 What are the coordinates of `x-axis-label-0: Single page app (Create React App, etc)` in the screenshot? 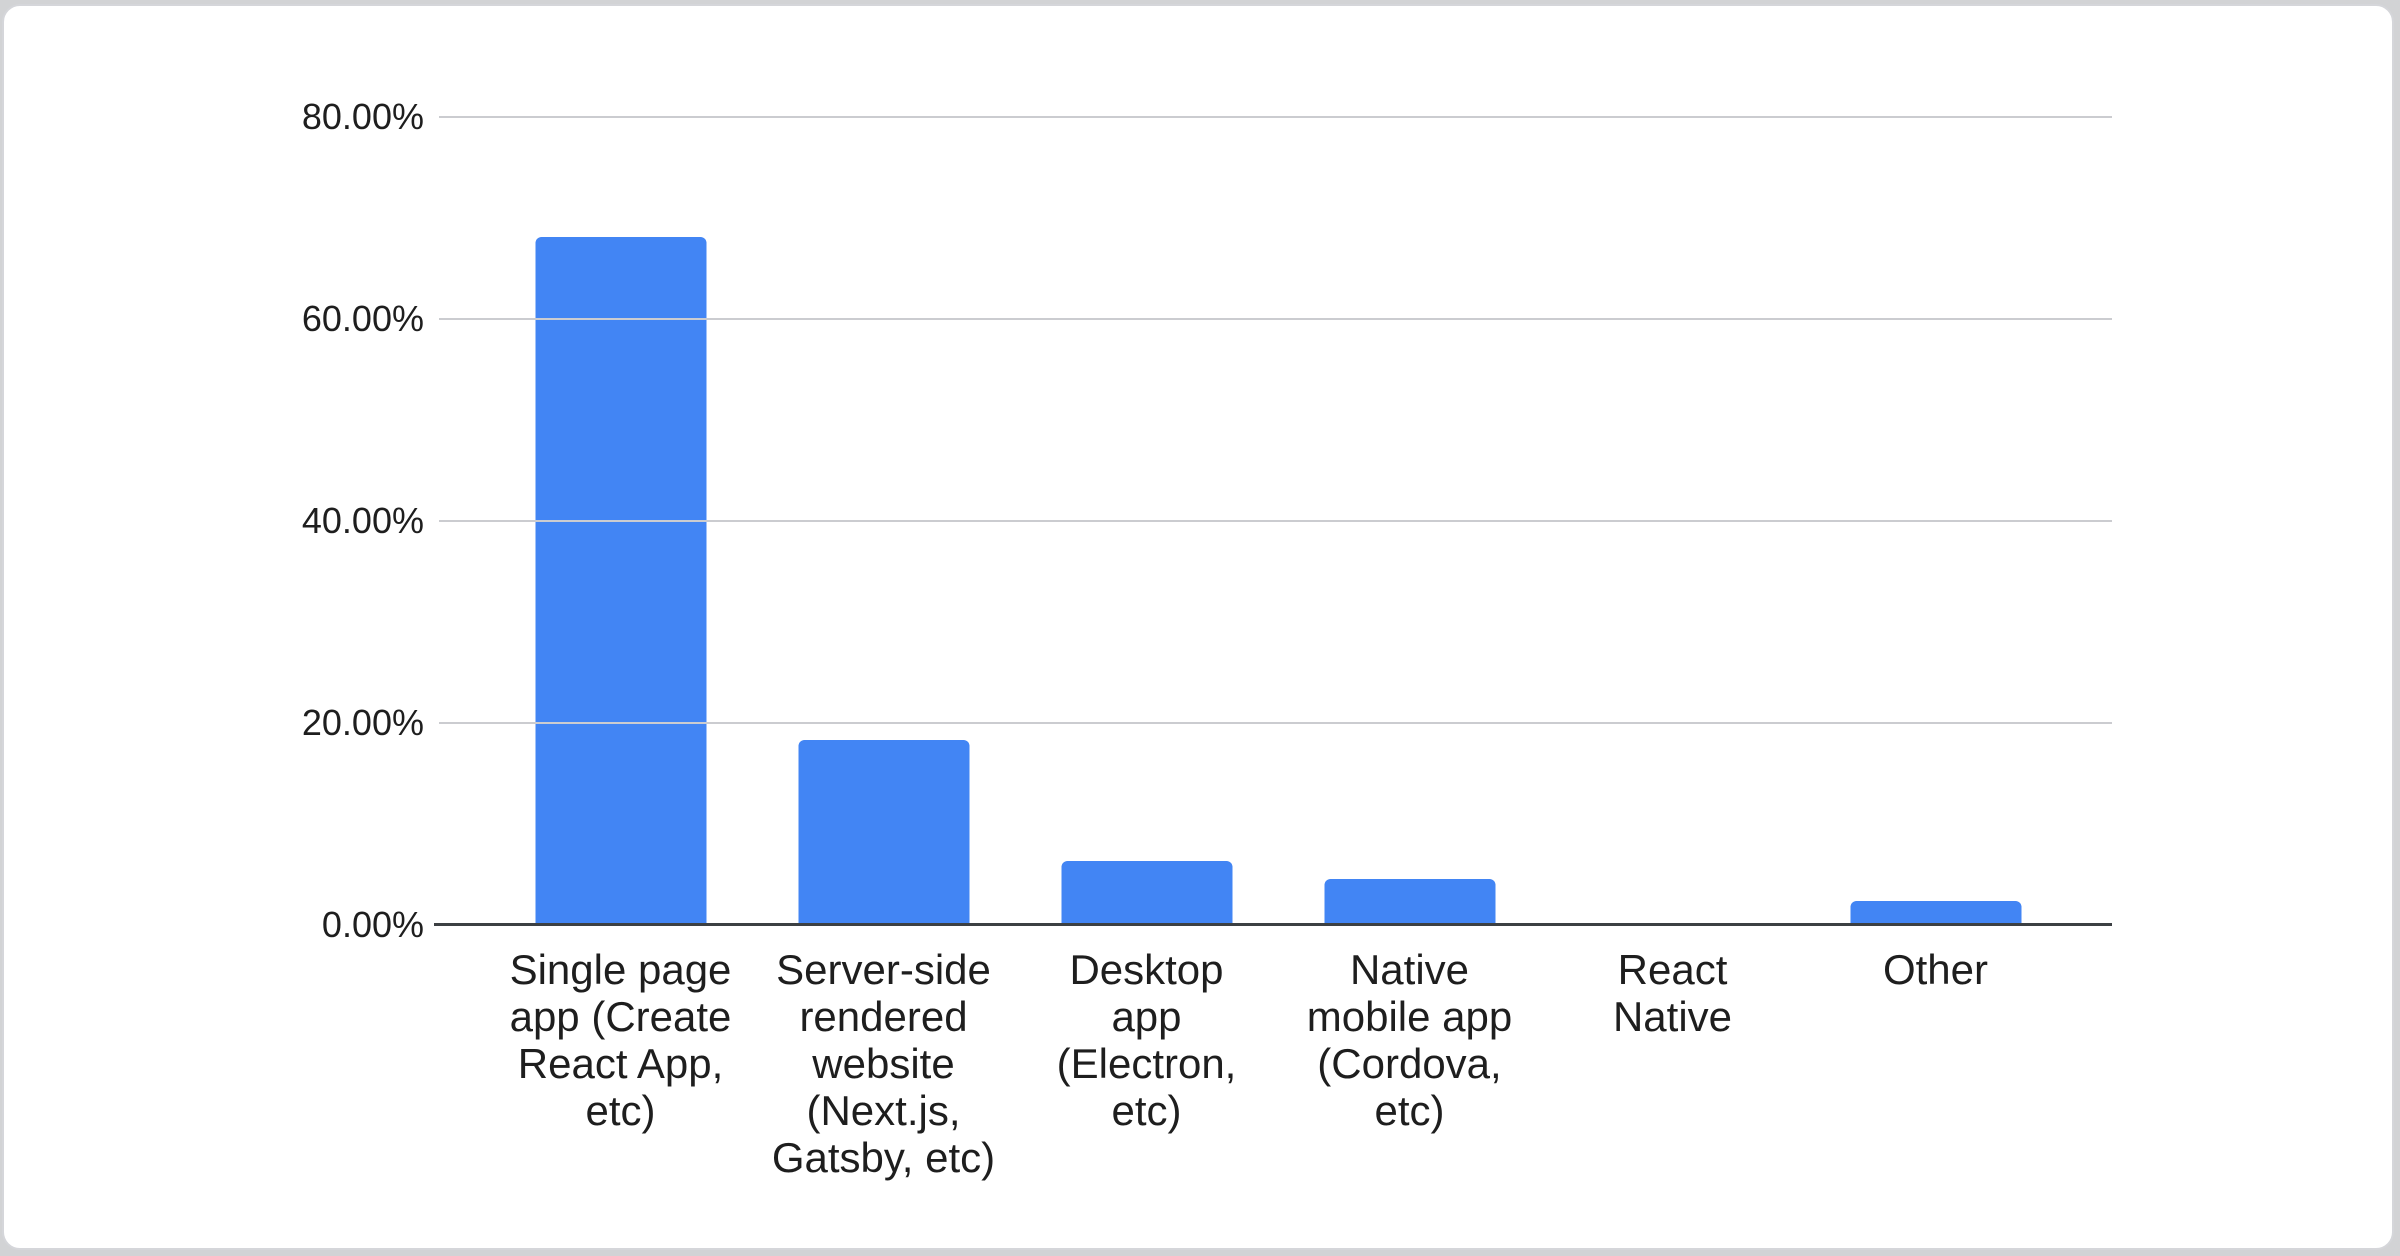 It's located at (620, 1040).